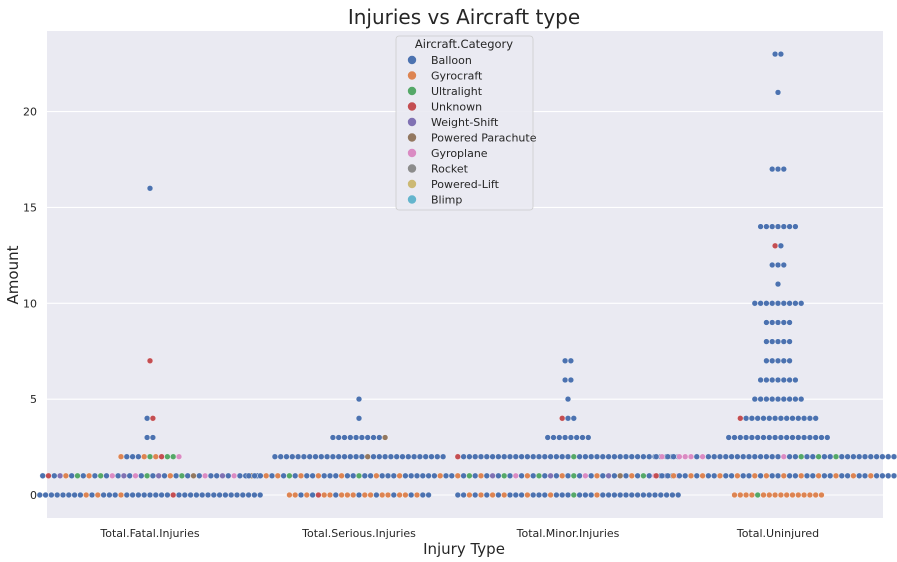 The image size is (897, 562). What do you see at coordinates (412, 106) in the screenshot?
I see `legend-marker` at bounding box center [412, 106].